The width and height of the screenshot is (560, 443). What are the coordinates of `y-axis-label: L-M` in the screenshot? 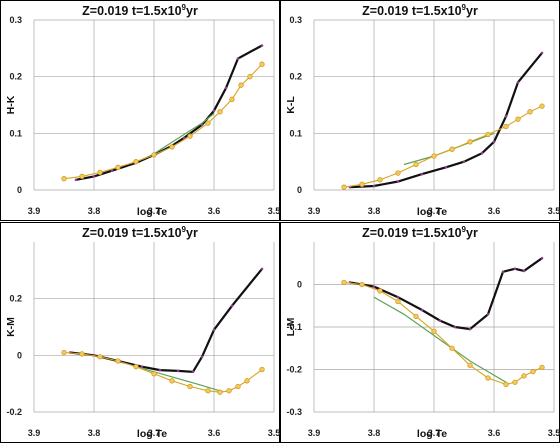 It's located at (291, 326).